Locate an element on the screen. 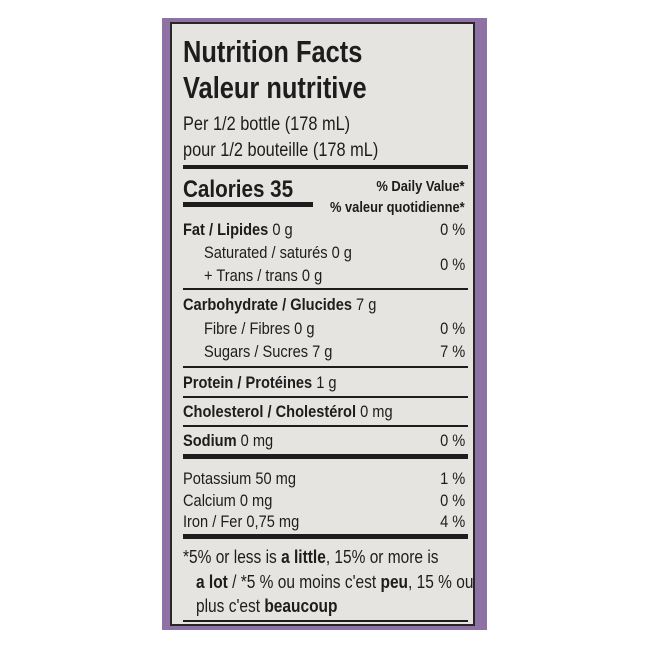  nutrient-amount: Sugars / Sucres 7 g is located at coordinates (268, 351).